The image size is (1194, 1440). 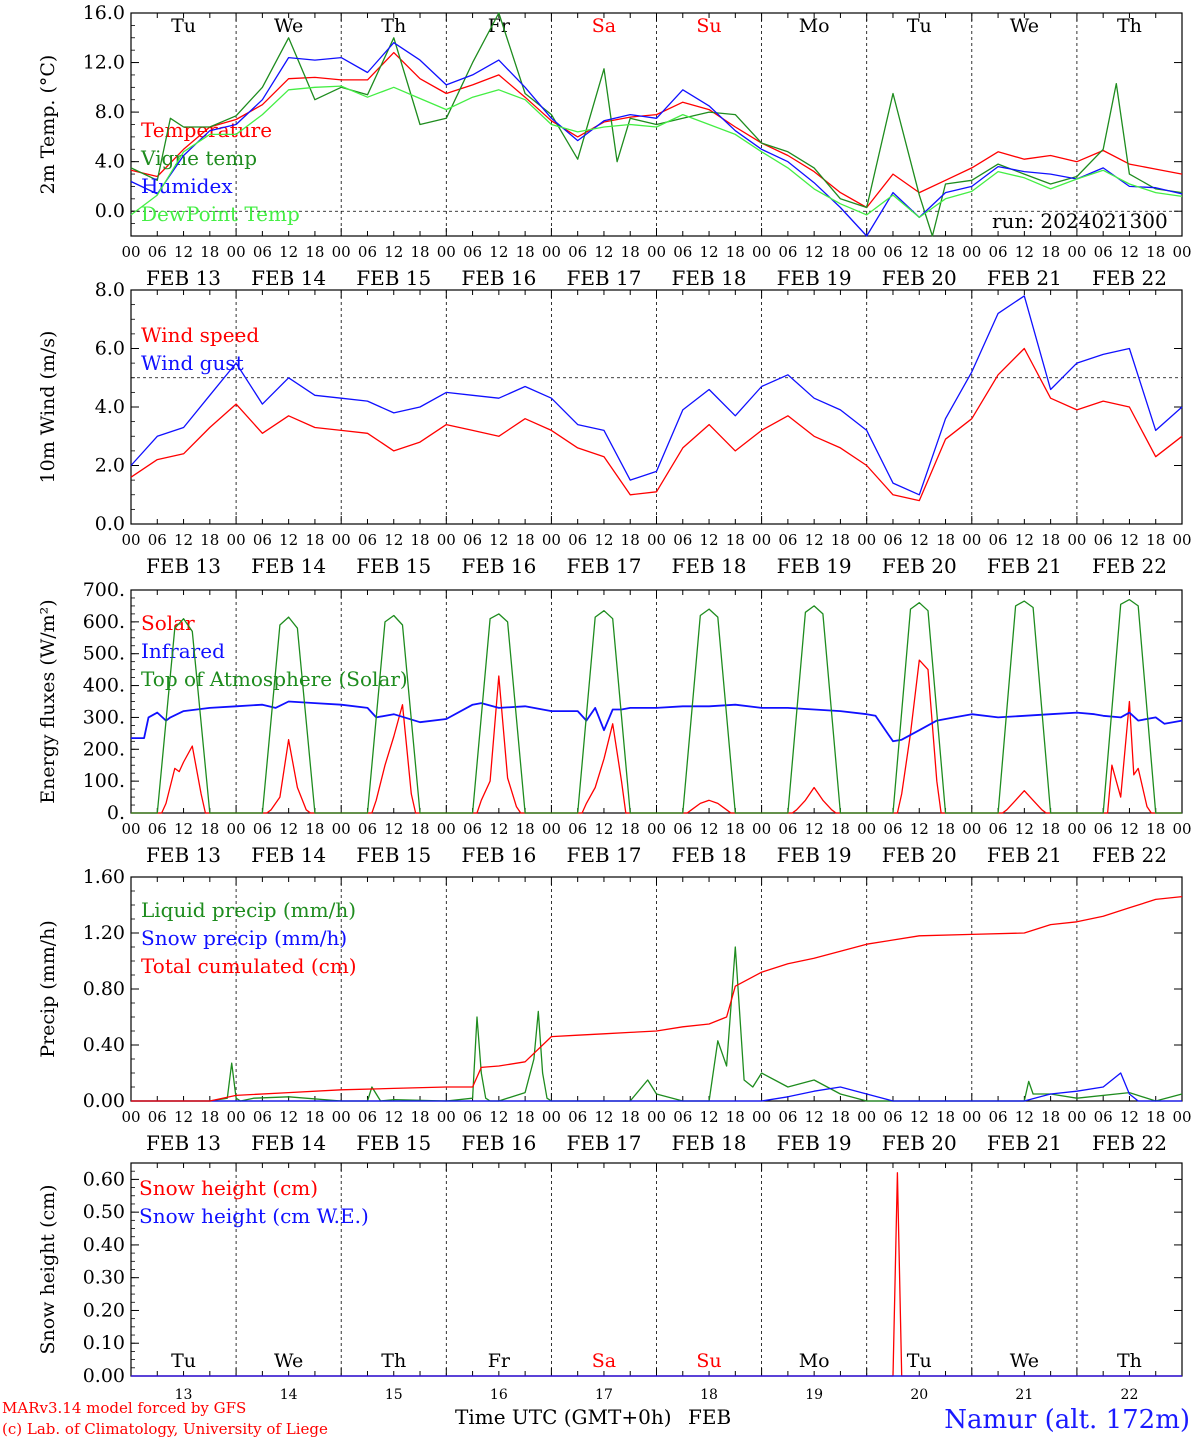 I want to click on date-label: FEB 17, so click(x=603, y=855).